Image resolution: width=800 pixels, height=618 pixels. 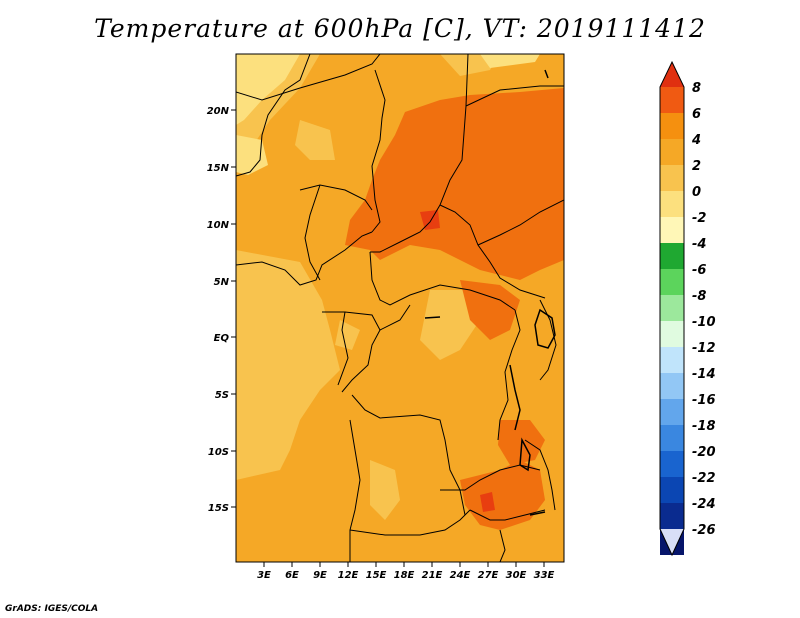 I want to click on lat-tick-label: 10S, so click(x=218, y=452).